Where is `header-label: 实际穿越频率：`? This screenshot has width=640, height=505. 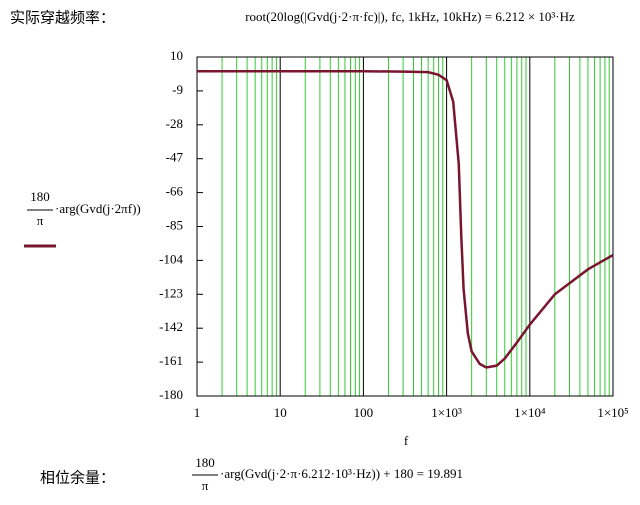
header-label: 实际穿越频率： is located at coordinates (62, 18).